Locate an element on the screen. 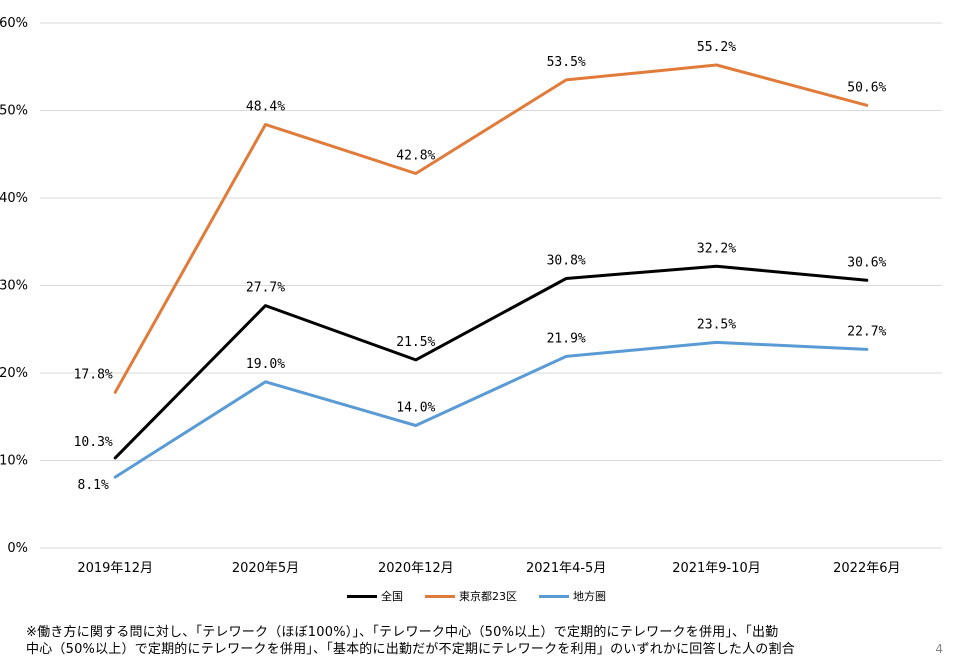 The height and width of the screenshot is (661, 953). data-label: 27.7% is located at coordinates (265, 288).